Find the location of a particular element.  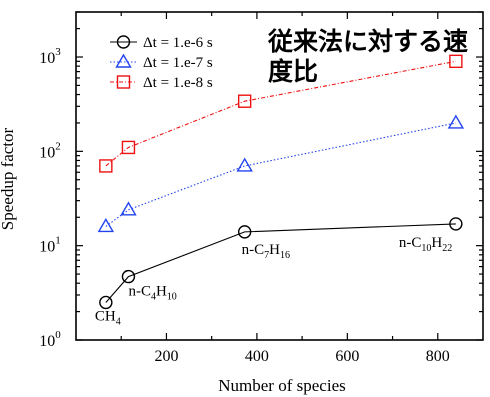

legend-entry: Δt = 1.e-8 s is located at coordinates (161, 83).